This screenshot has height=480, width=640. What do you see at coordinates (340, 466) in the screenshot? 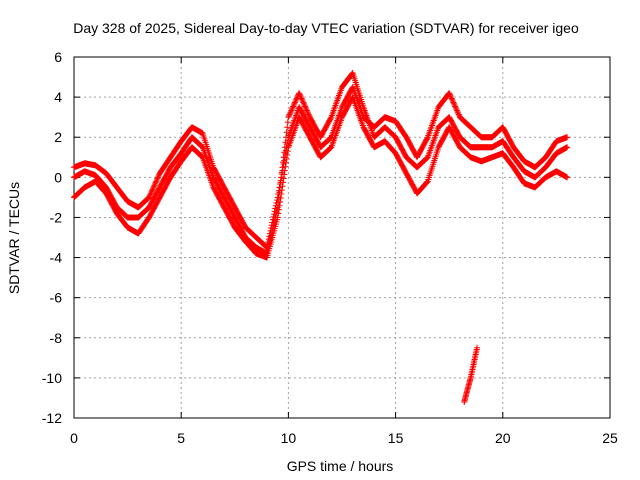
I see `x-axis-label: GPS time / hours` at bounding box center [340, 466].